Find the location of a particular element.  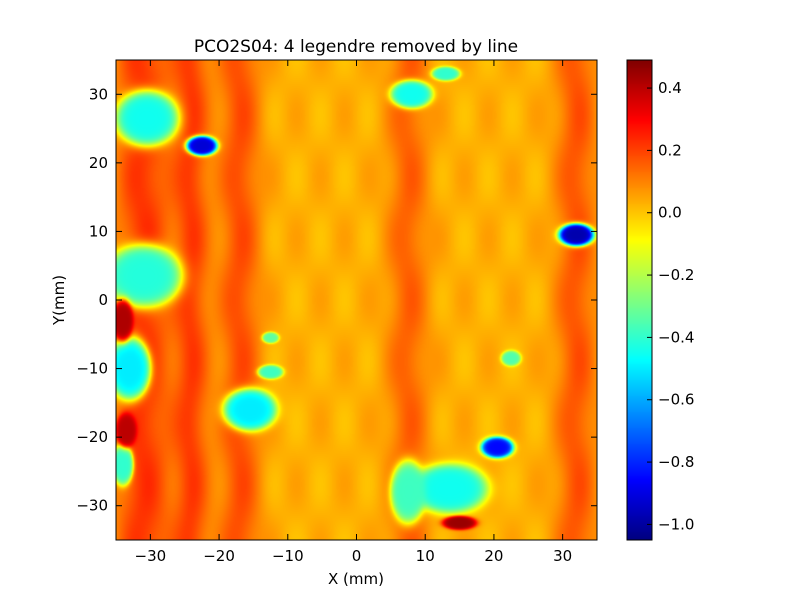

colorbar-tick-label: 0.2 is located at coordinates (670, 150).